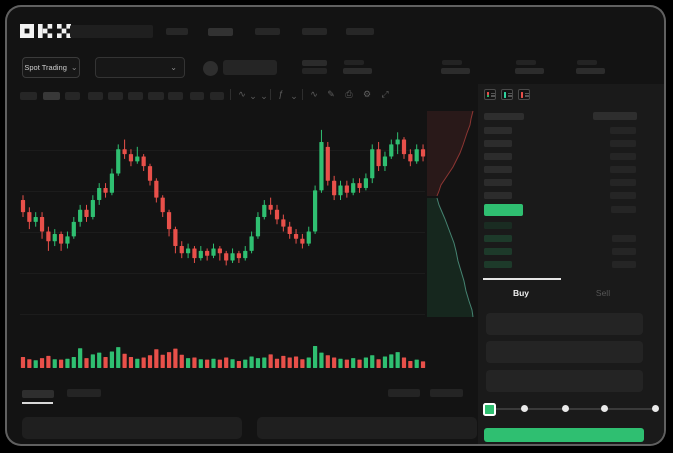 The width and height of the screenshot is (673, 453). Describe the element at coordinates (111, 31) in the screenshot. I see `nav-search-placeholder` at that location.